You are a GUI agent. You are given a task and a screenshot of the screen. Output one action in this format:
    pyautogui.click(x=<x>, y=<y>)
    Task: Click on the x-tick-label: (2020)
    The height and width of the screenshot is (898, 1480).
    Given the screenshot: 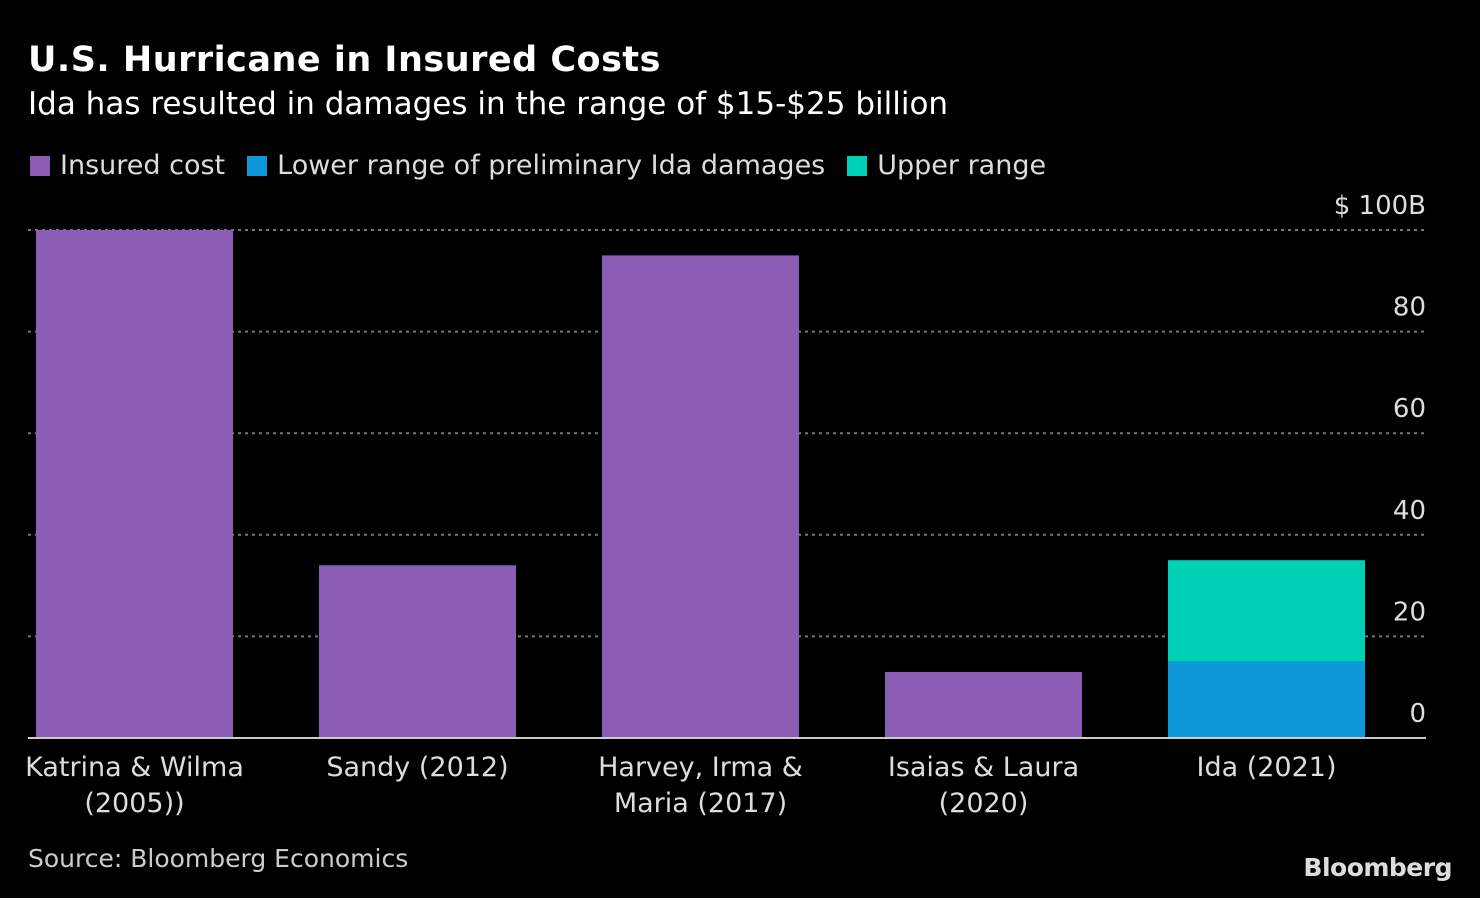 What is the action you would take?
    pyautogui.click(x=984, y=803)
    